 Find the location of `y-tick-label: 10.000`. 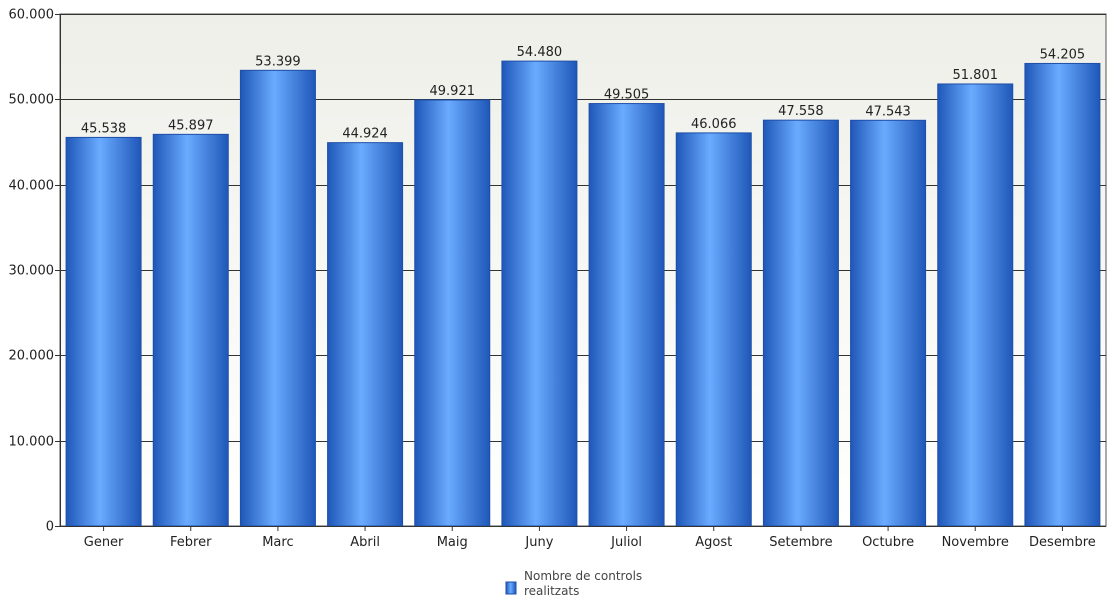

y-tick-label: 10.000 is located at coordinates (32, 442).